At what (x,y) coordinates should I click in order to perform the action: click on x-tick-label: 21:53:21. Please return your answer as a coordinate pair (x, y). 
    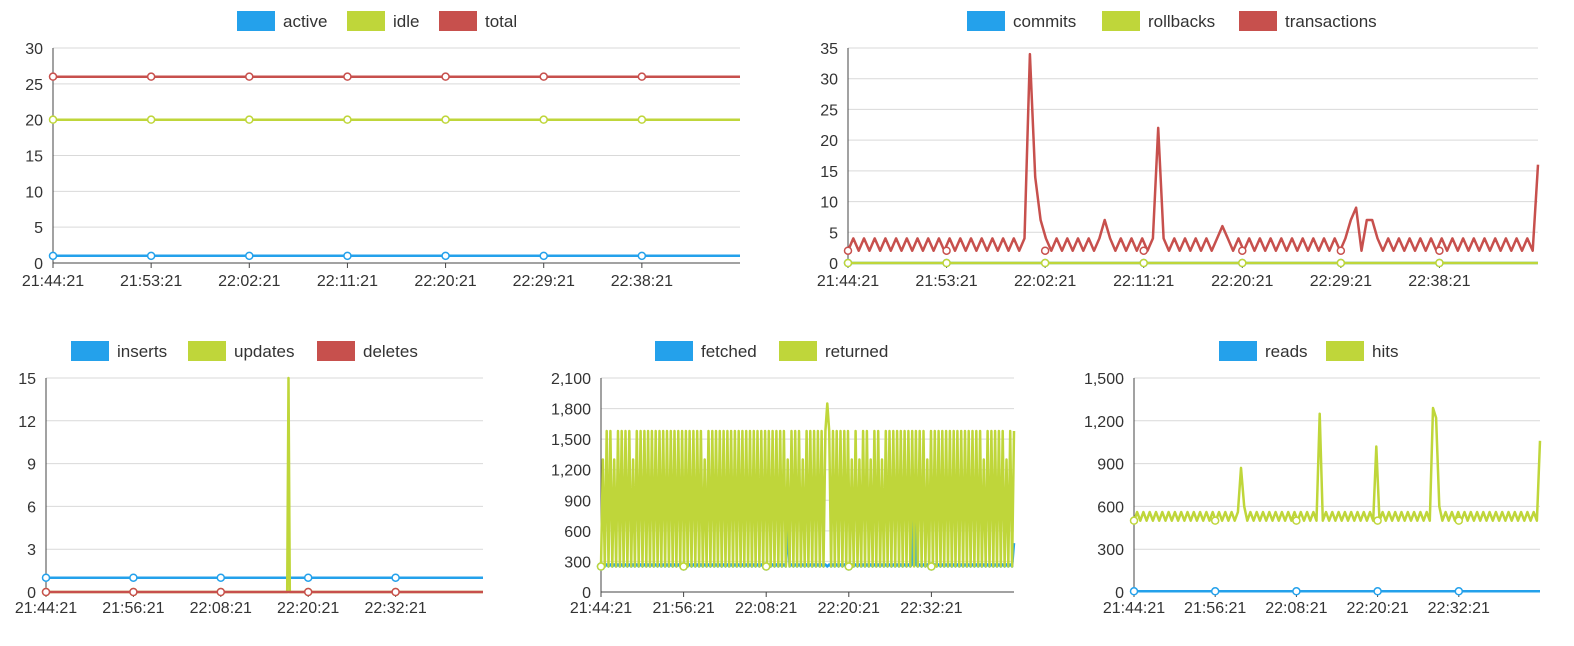
    Looking at the image, I should click on (151, 281).